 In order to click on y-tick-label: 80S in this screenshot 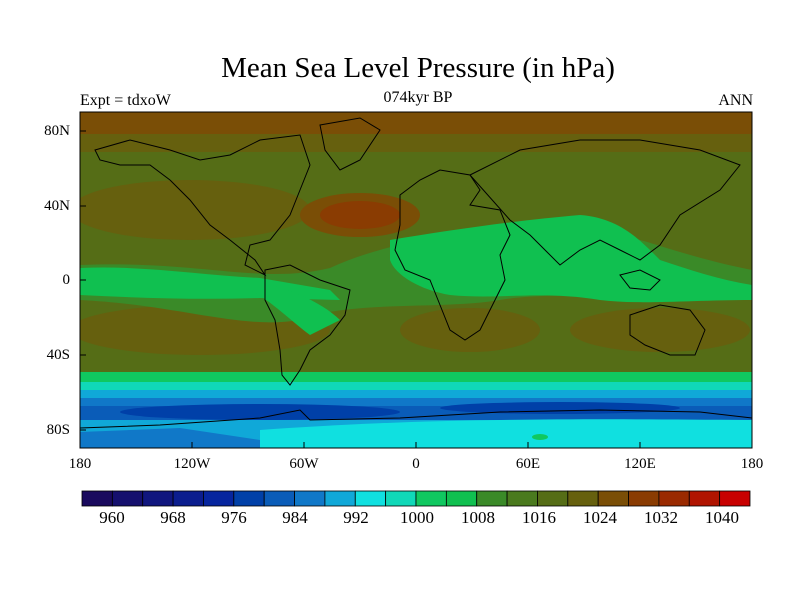, I will do `click(58, 430)`.